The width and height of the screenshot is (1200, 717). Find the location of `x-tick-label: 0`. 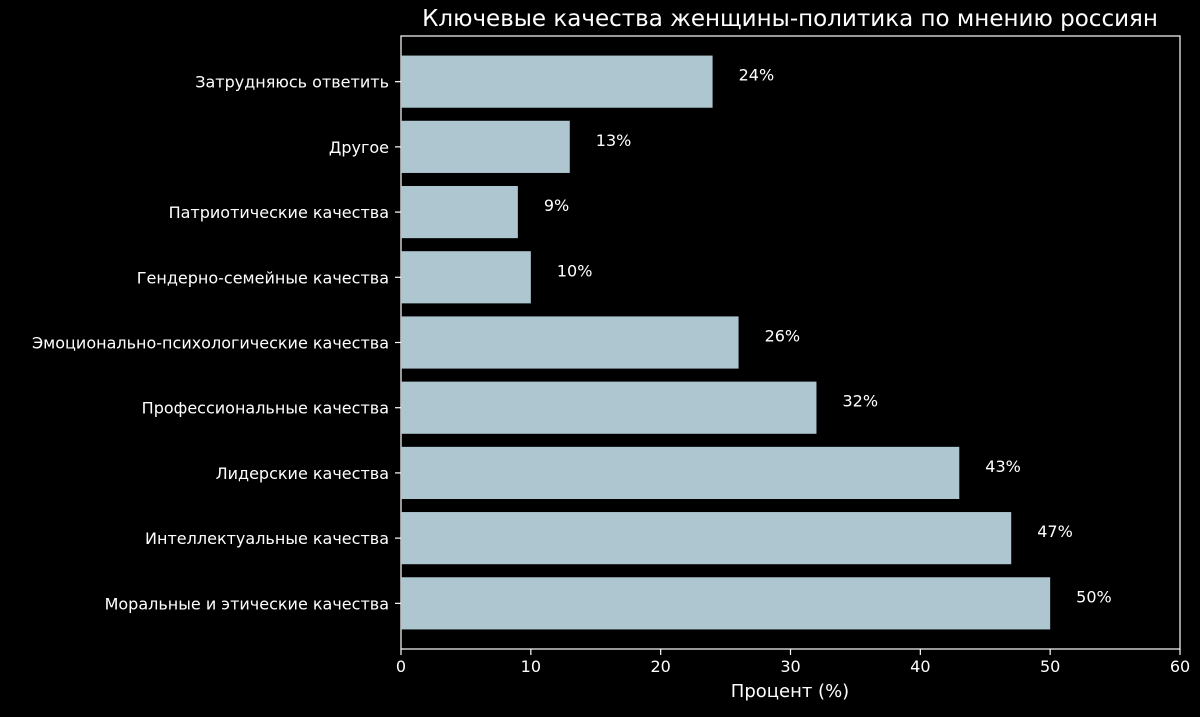

x-tick-label: 0 is located at coordinates (401, 666).